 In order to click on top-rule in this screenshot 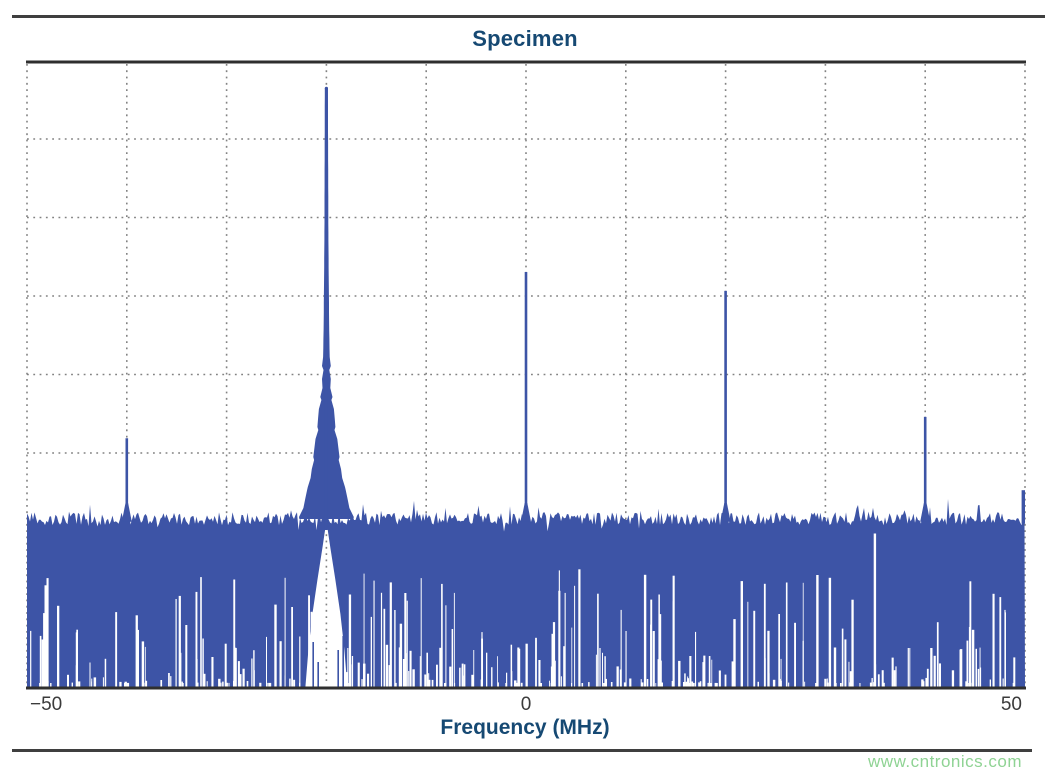, I will do `click(528, 16)`.